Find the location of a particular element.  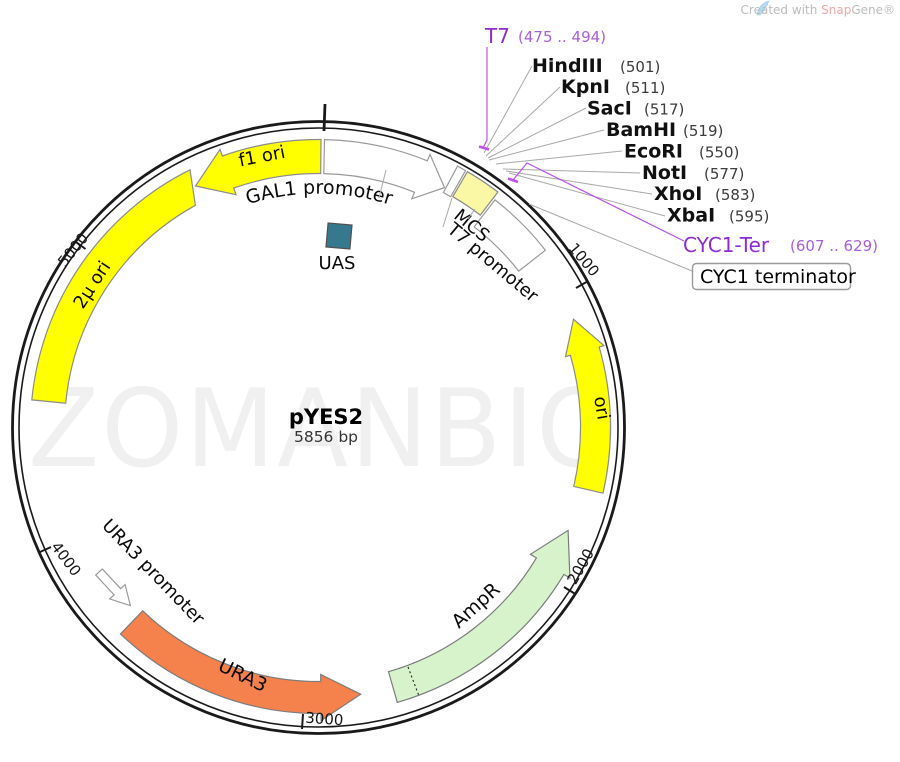

site-pos-xhoi: (583) is located at coordinates (735, 195).